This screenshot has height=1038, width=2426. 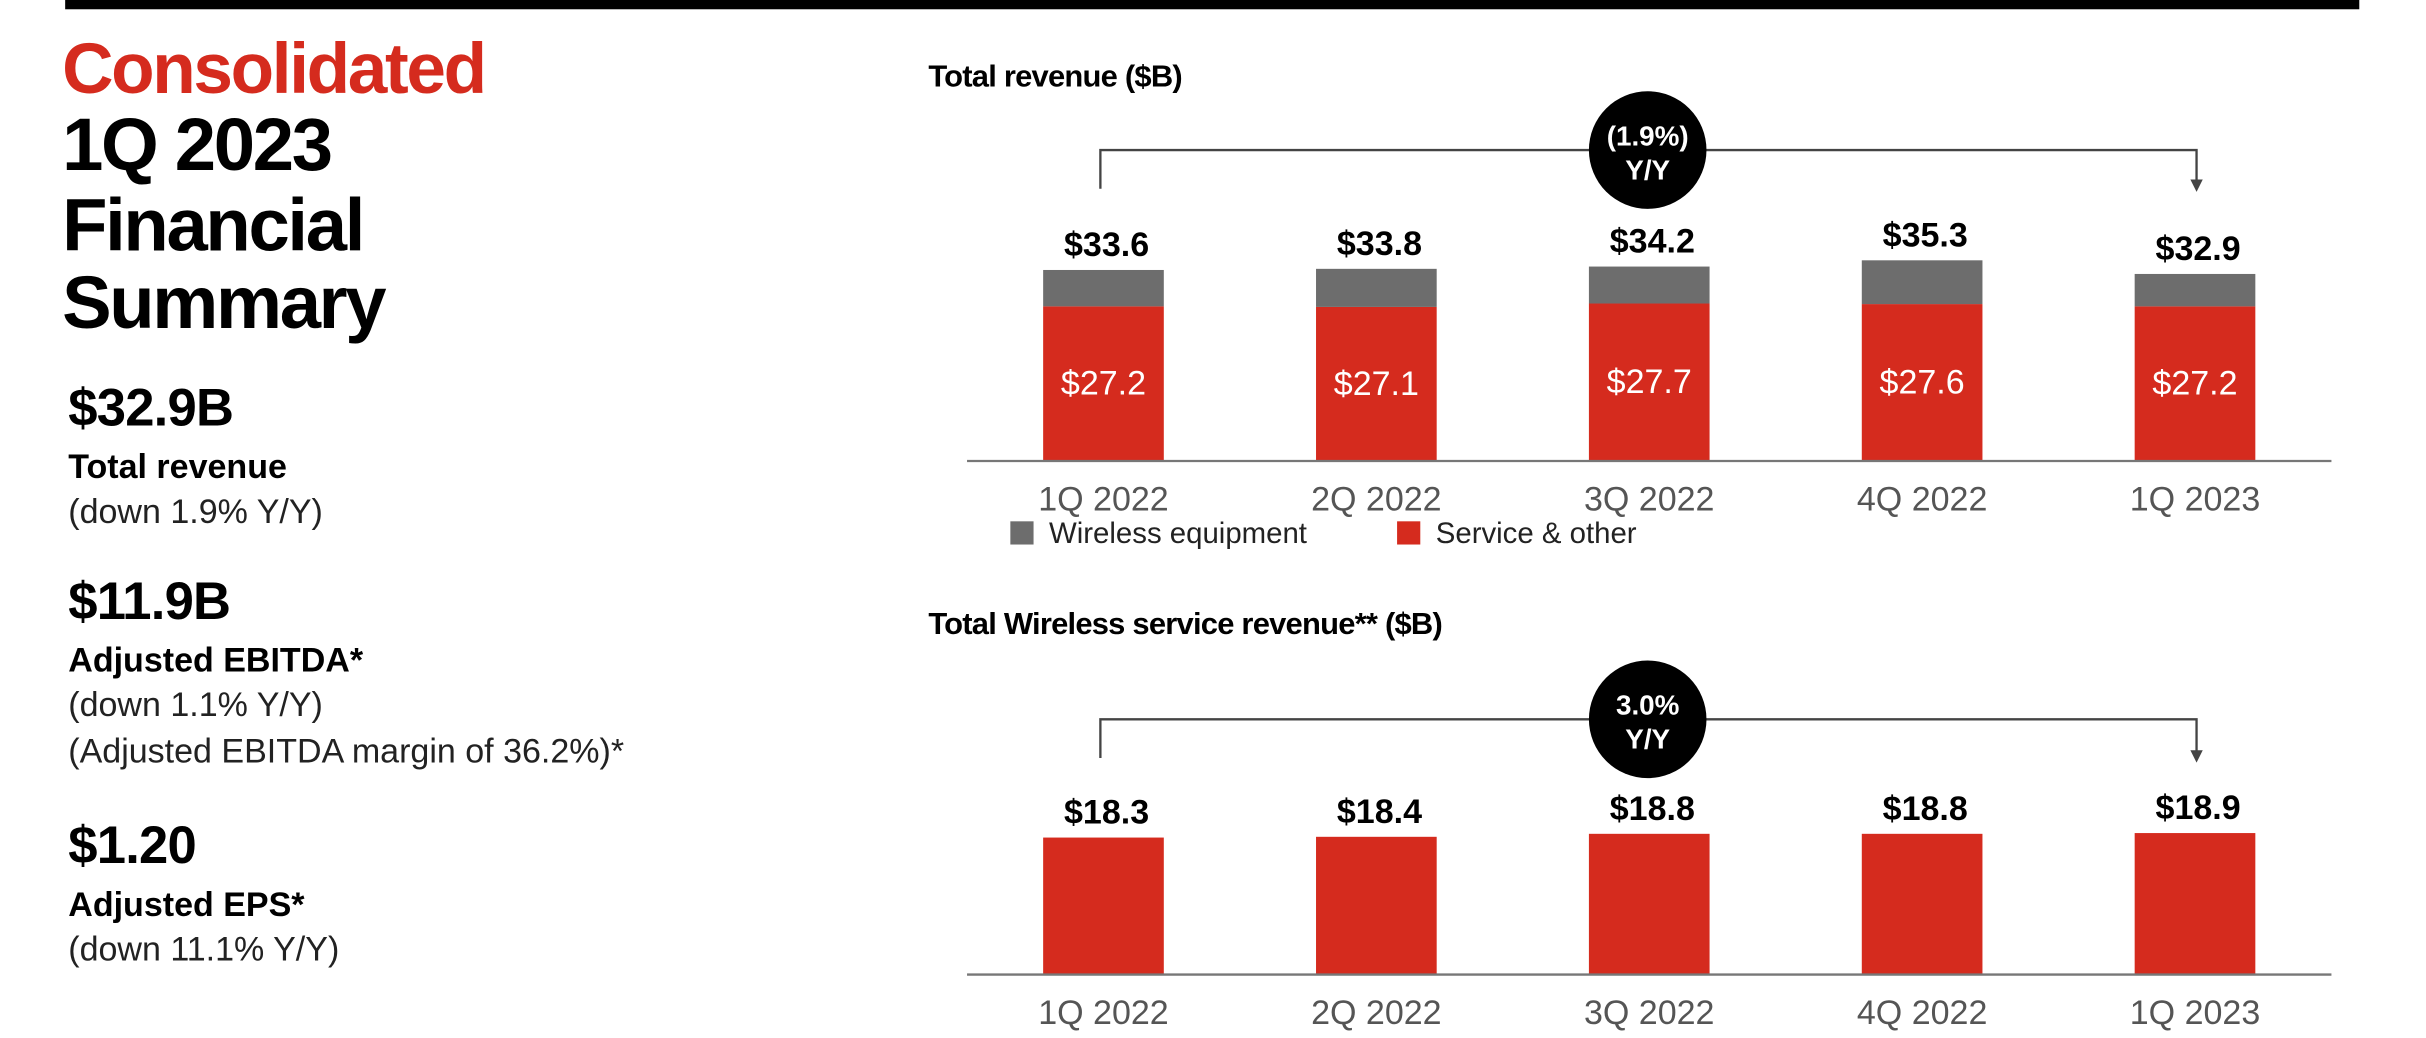 I want to click on metric-label: Adjusted EPS*, so click(x=186, y=905).